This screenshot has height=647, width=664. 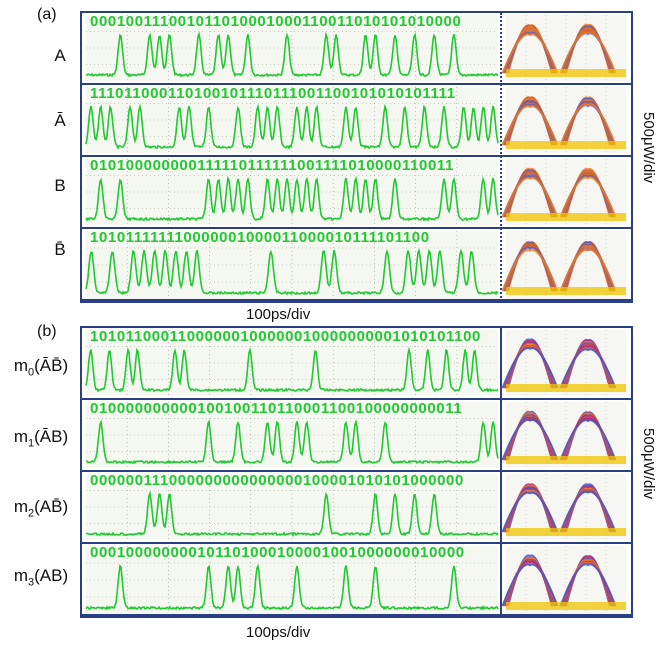 What do you see at coordinates (21, 506) in the screenshot?
I see `row-label-b-2-main: m` at bounding box center [21, 506].